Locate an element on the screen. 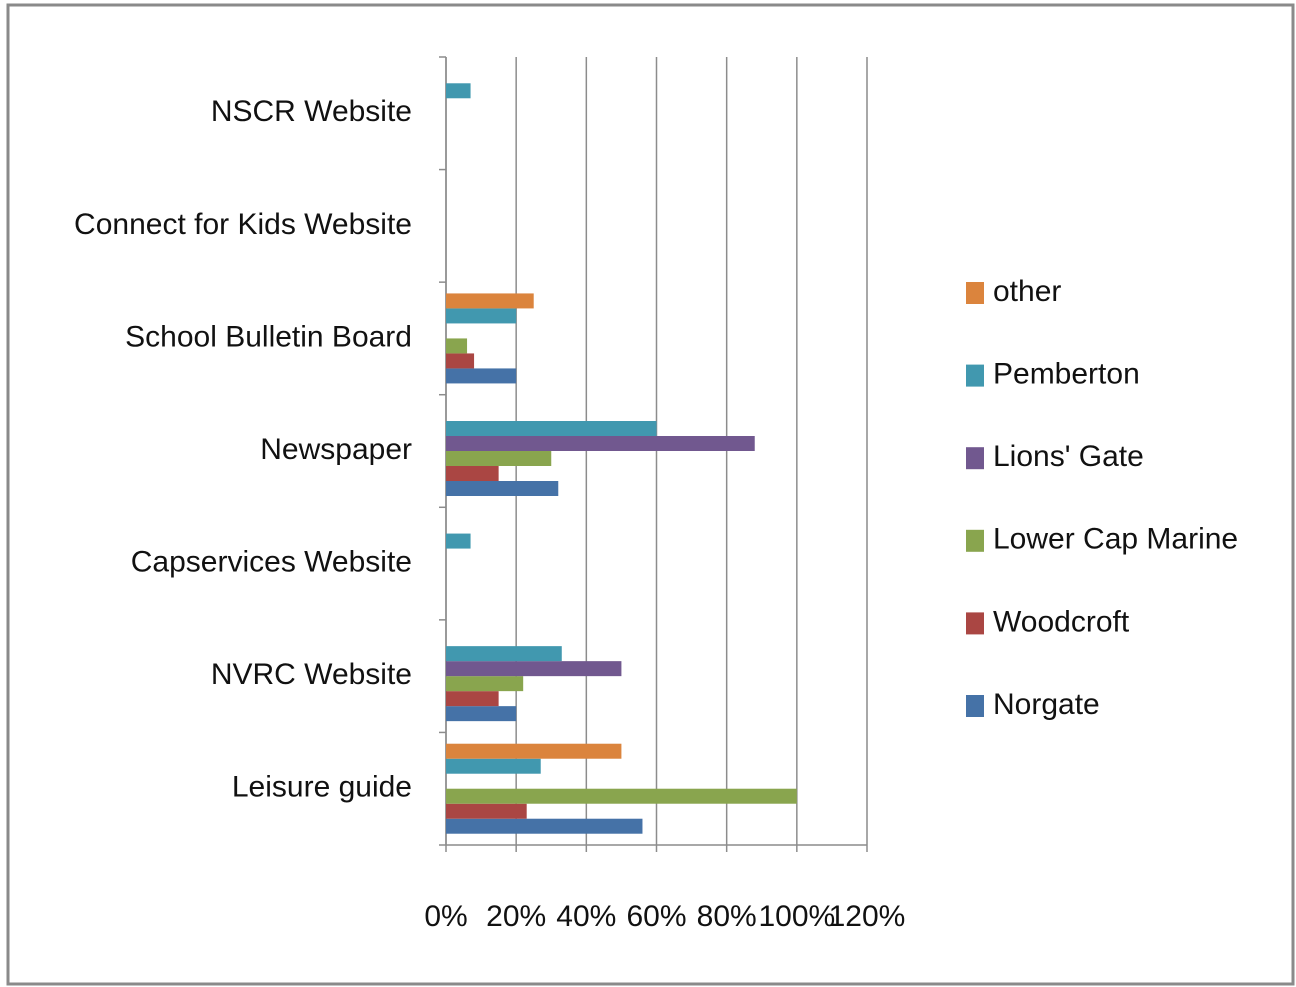 The height and width of the screenshot is (987, 1296). x-tick-label: 40% is located at coordinates (586, 916).